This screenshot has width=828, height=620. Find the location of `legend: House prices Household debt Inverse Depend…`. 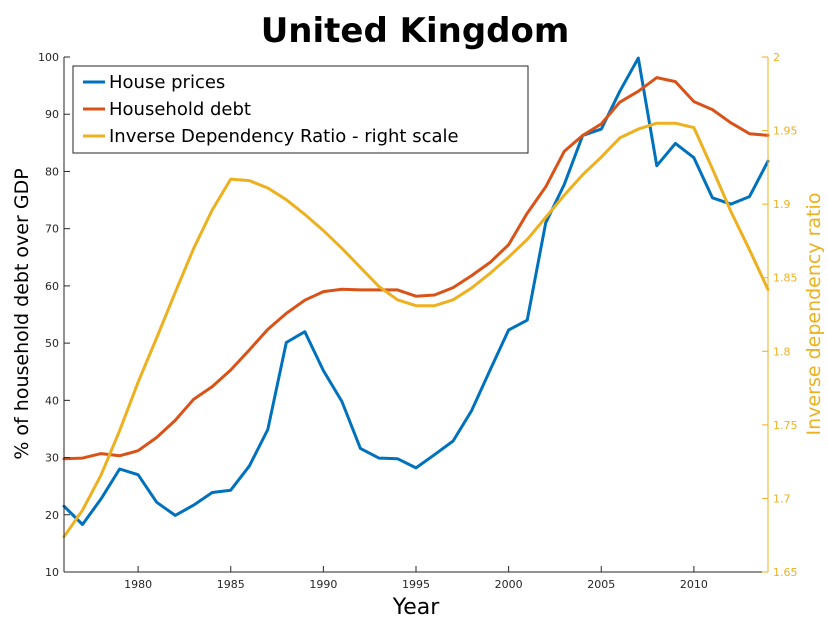

legend: House prices Household debt Inverse Depend… is located at coordinates (300, 109).